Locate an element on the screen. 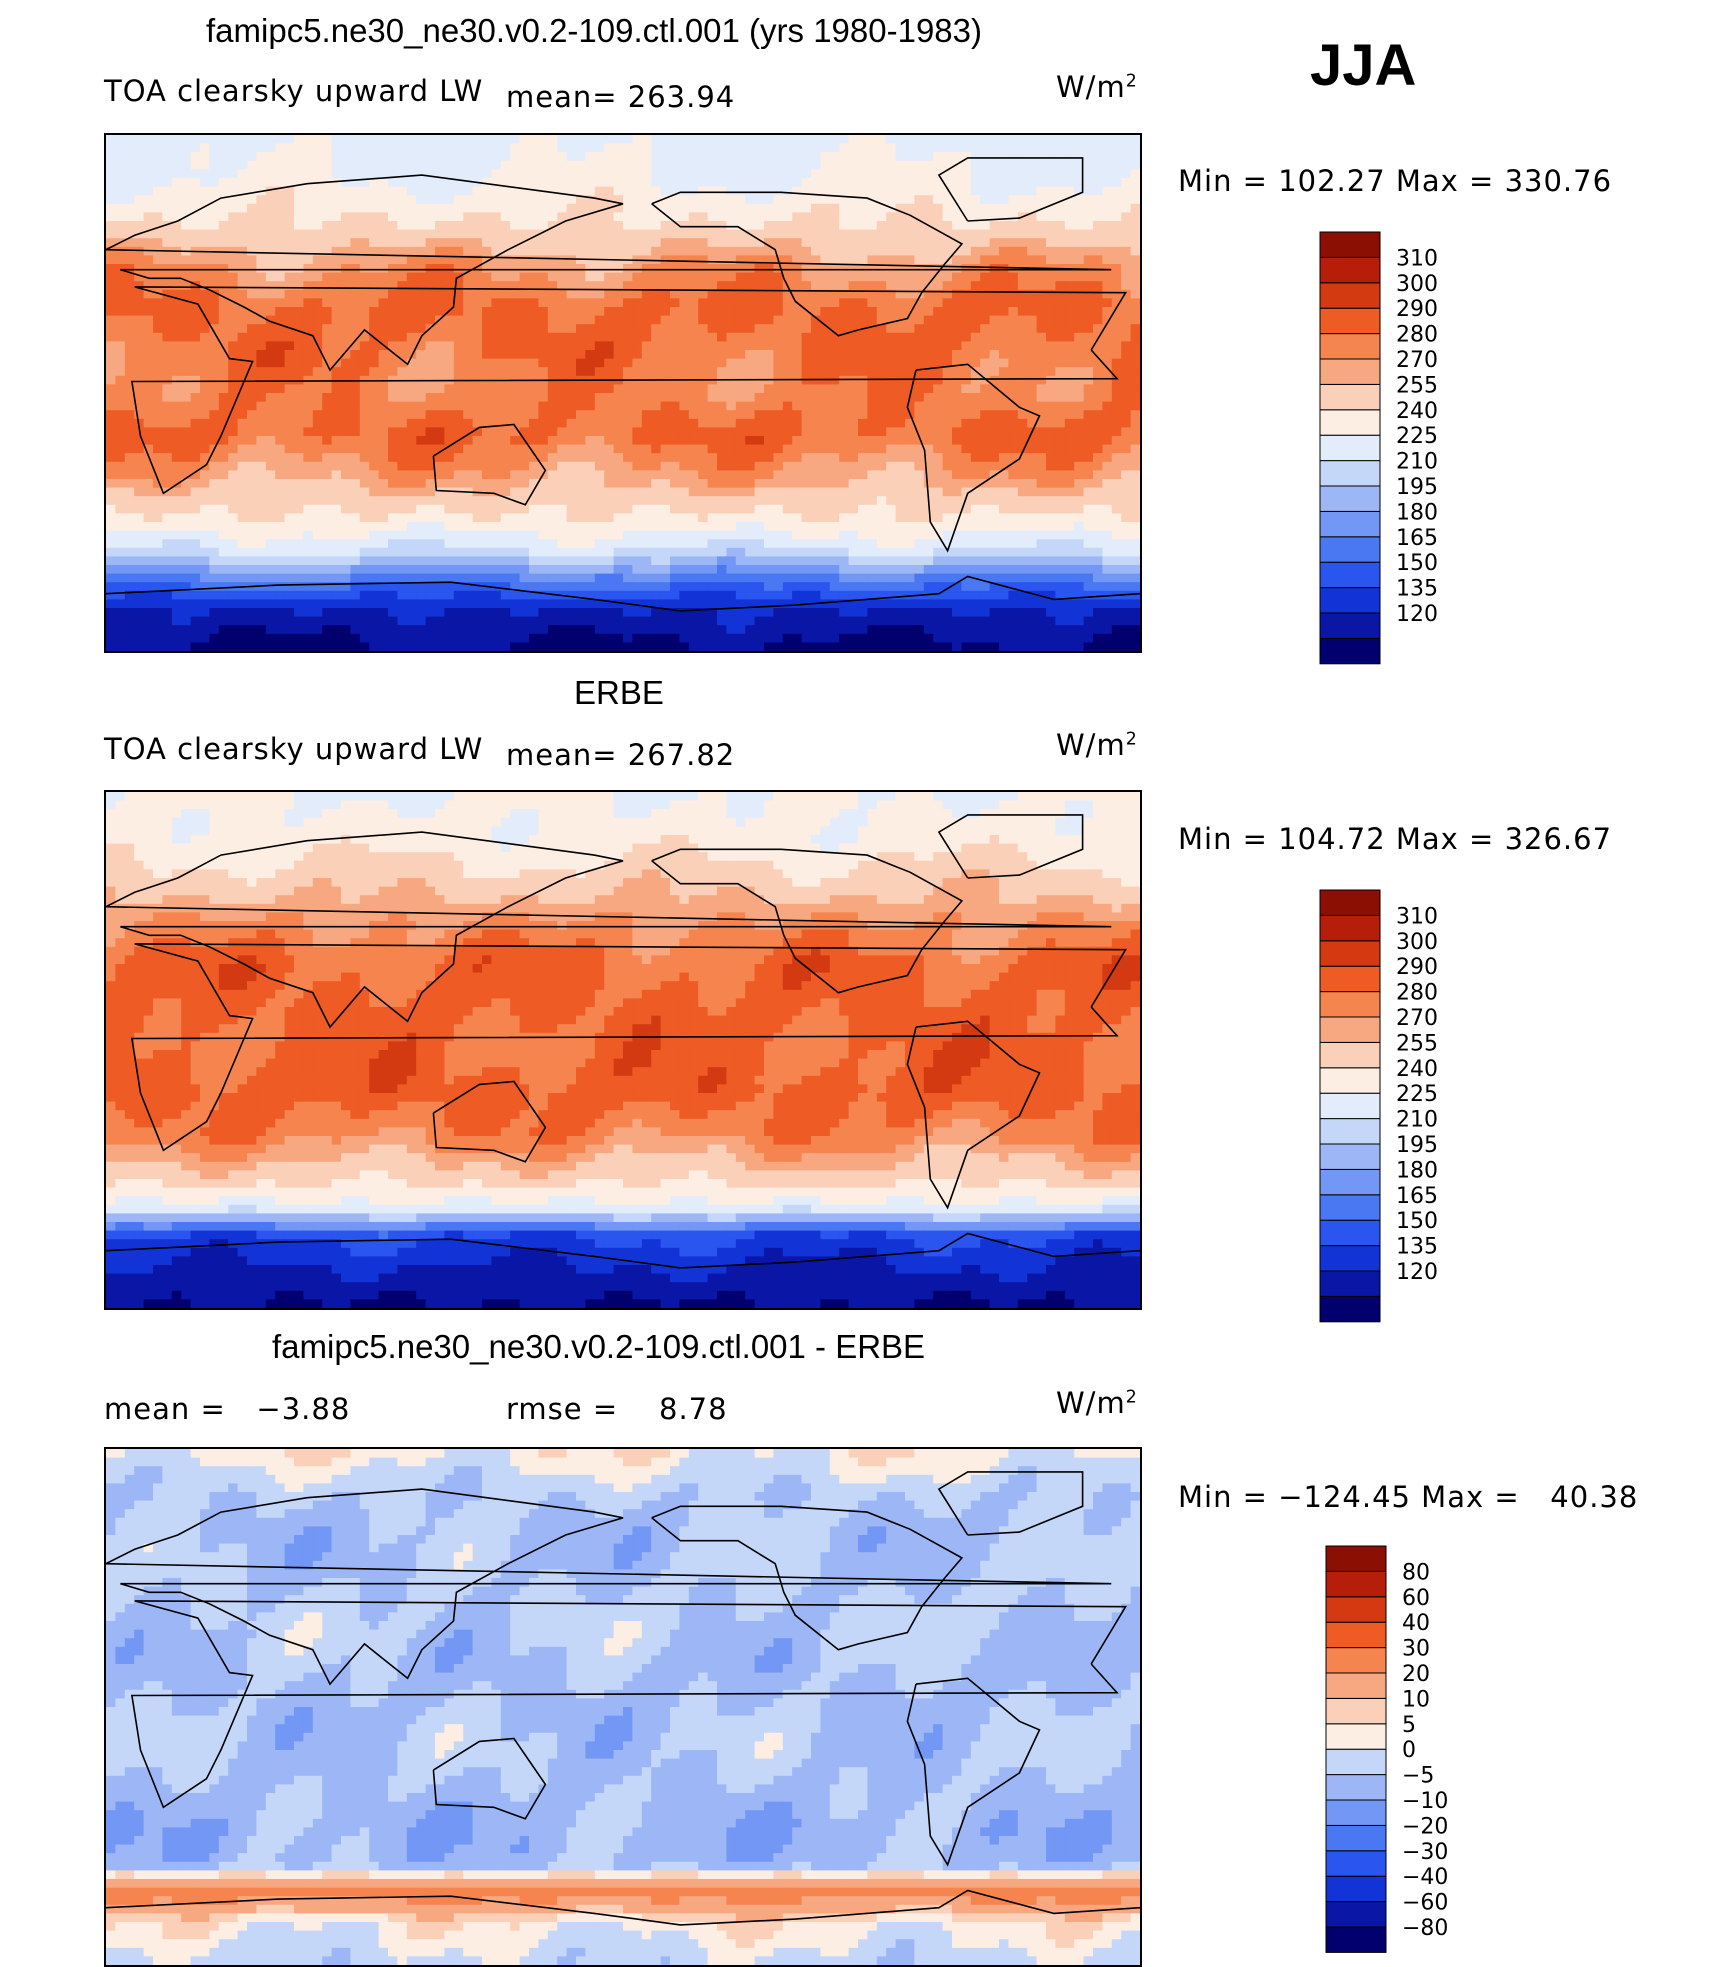 The width and height of the screenshot is (1710, 1967). colorbar-tick-label: −30 is located at coordinates (1425, 1852).